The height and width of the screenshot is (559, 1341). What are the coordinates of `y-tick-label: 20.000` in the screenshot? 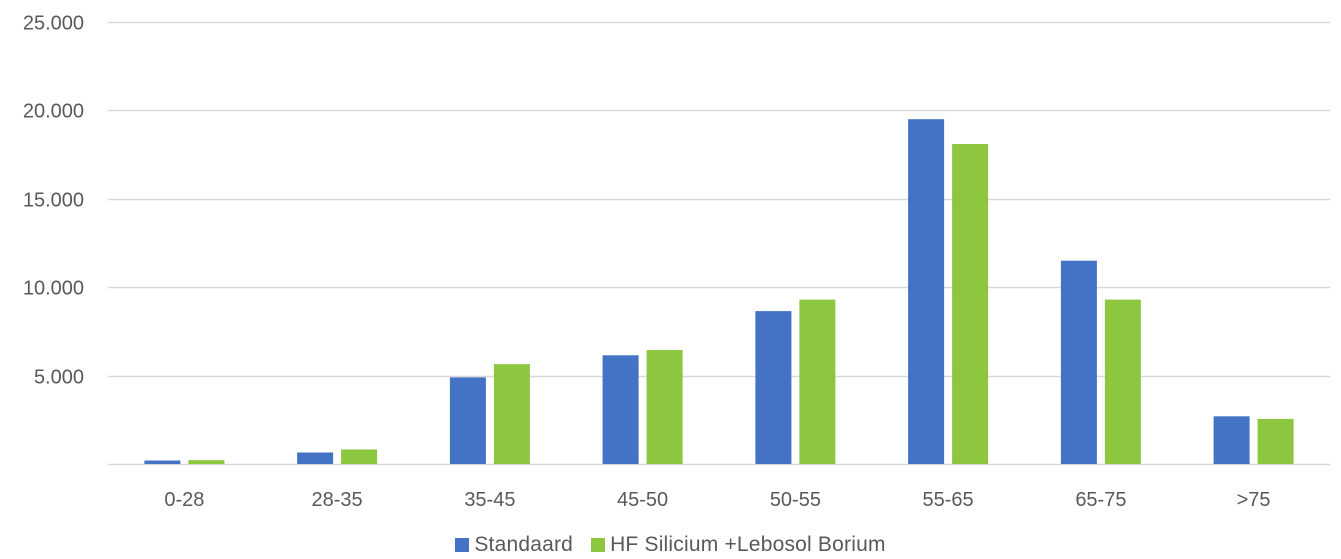 It's located at (53, 112).